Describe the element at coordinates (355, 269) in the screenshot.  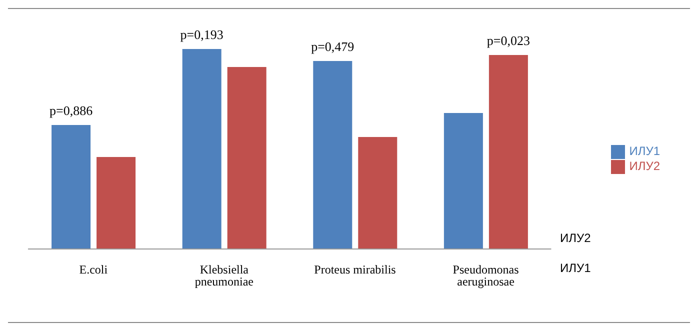
I see `x-tick-label: Proteus mirabilis` at that location.